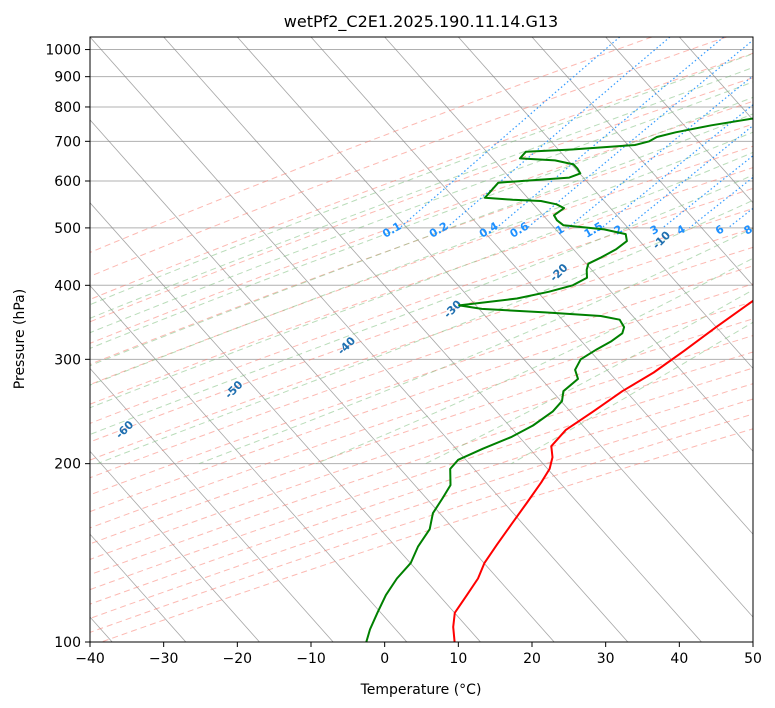 Image resolution: width=775 pixels, height=708 pixels. Describe the element at coordinates (63, 51) in the screenshot. I see `y-tick-label: 1000` at that location.